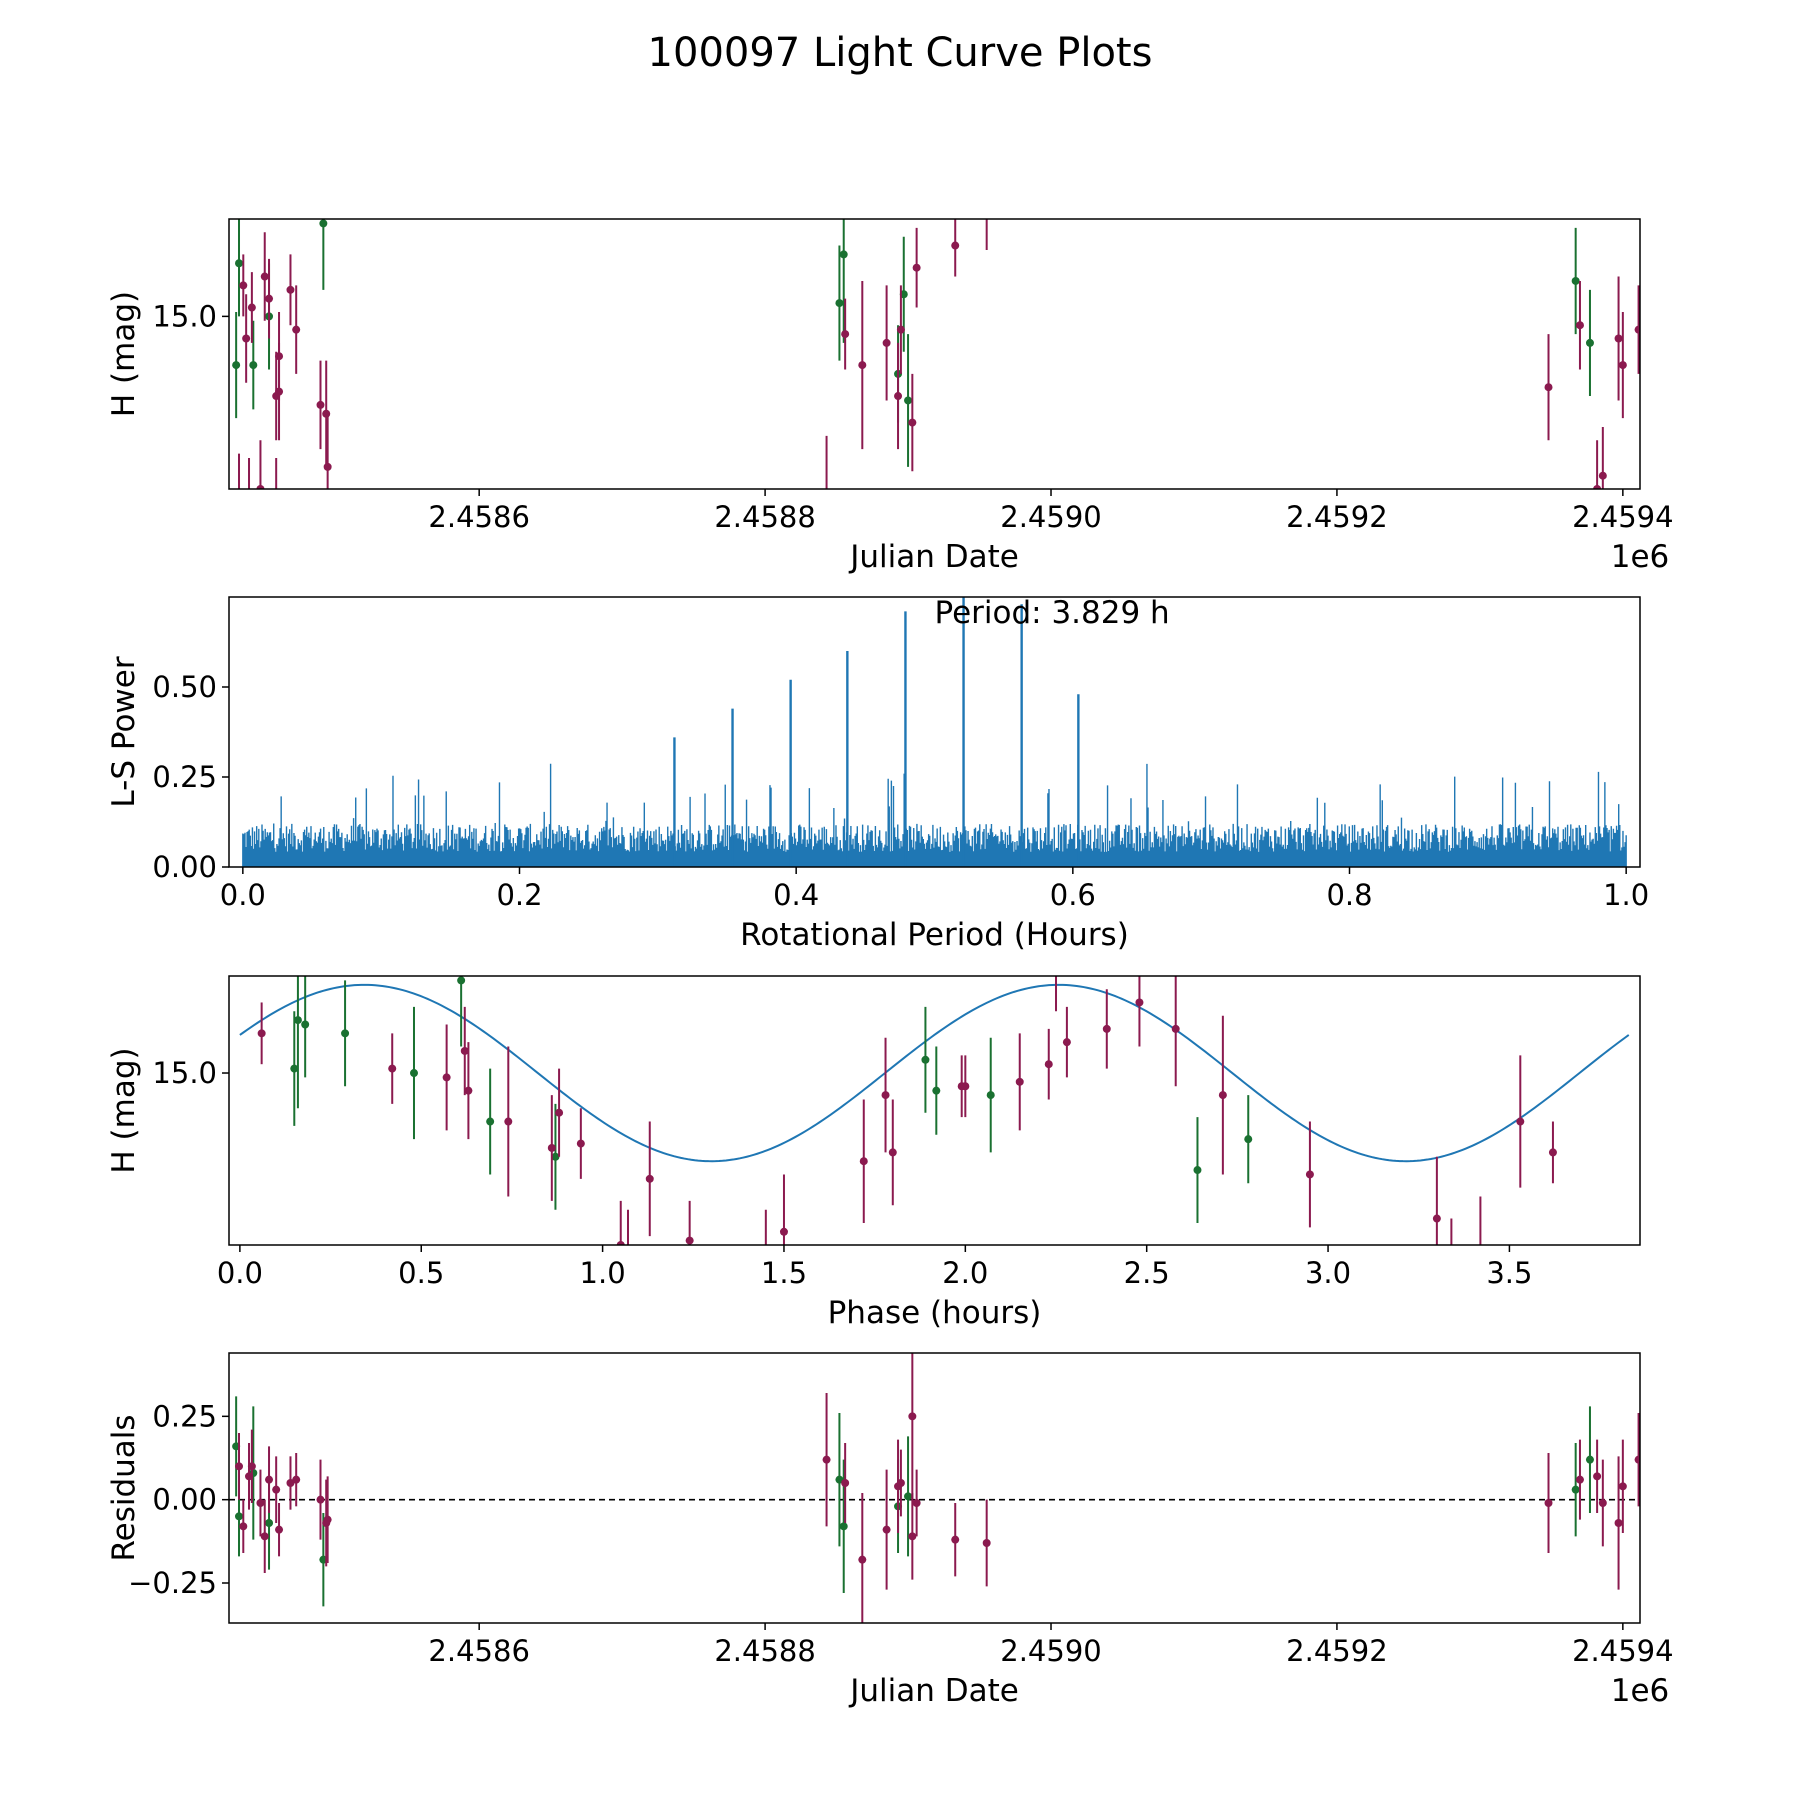  What do you see at coordinates (1328, 1273) in the screenshot?
I see `x-tick-label: 3.0` at bounding box center [1328, 1273].